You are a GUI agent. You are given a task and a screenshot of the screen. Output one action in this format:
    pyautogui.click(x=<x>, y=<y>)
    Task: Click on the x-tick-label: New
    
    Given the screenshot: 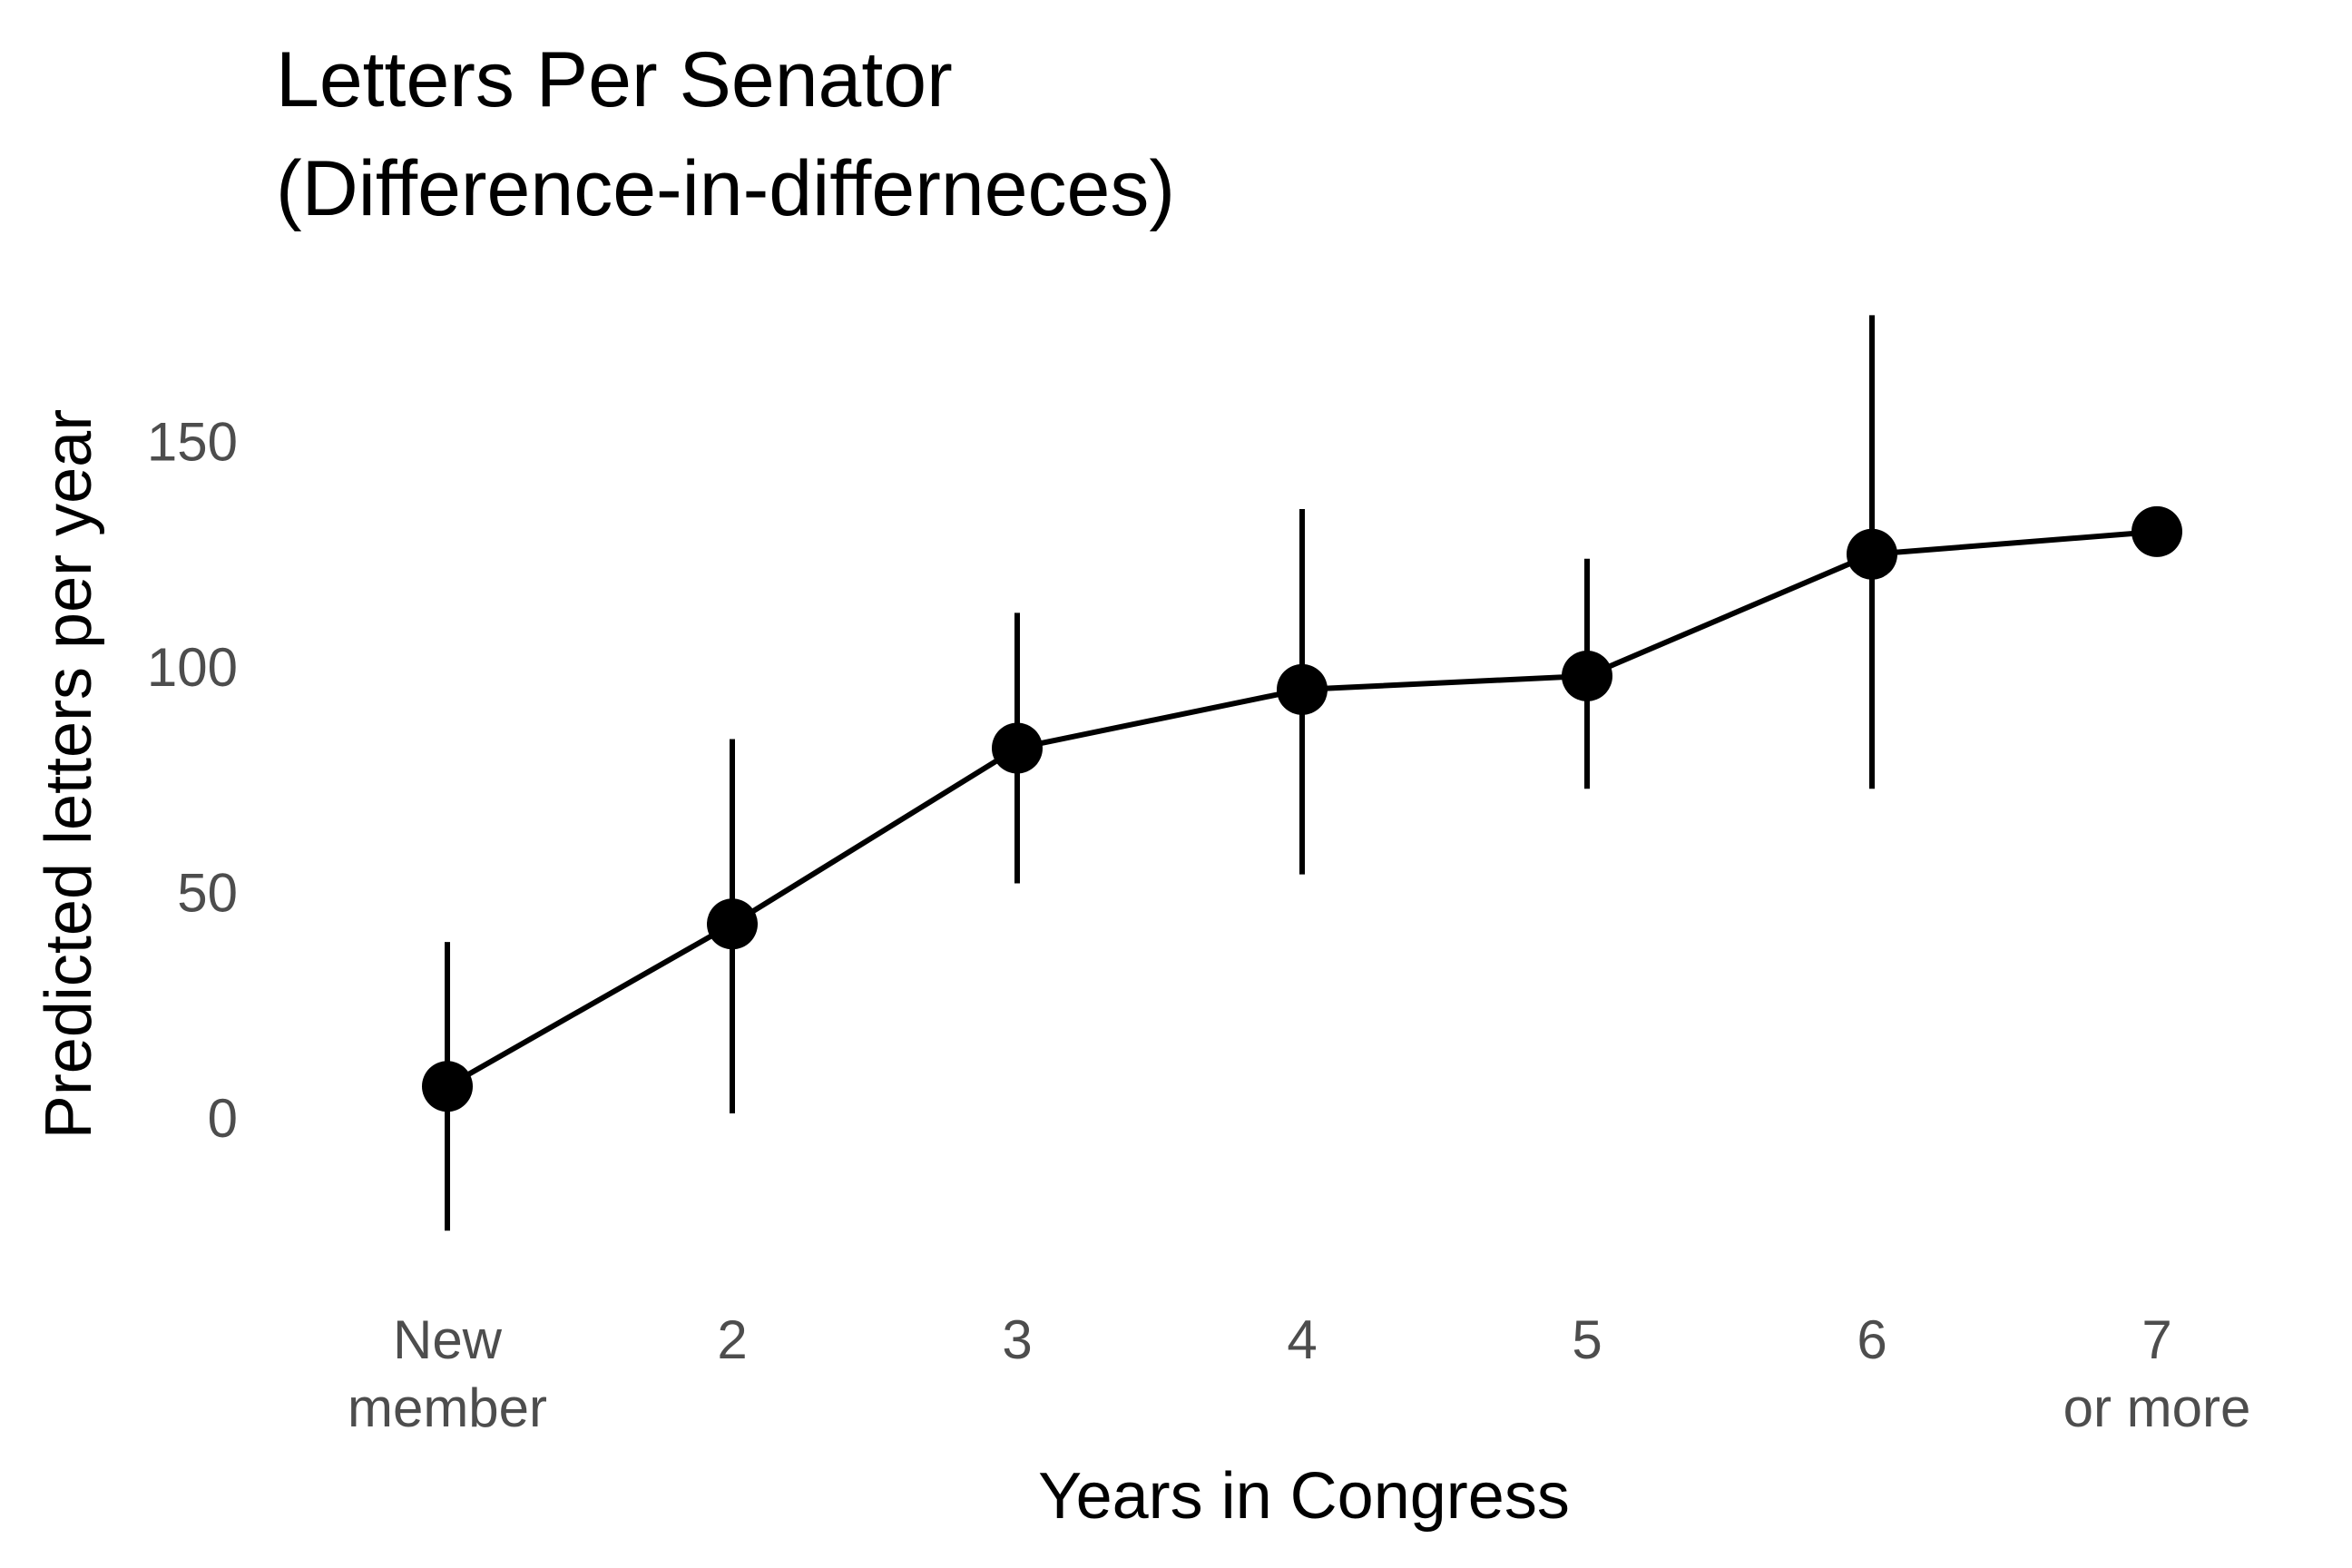 What is the action you would take?
    pyautogui.click(x=448, y=1339)
    